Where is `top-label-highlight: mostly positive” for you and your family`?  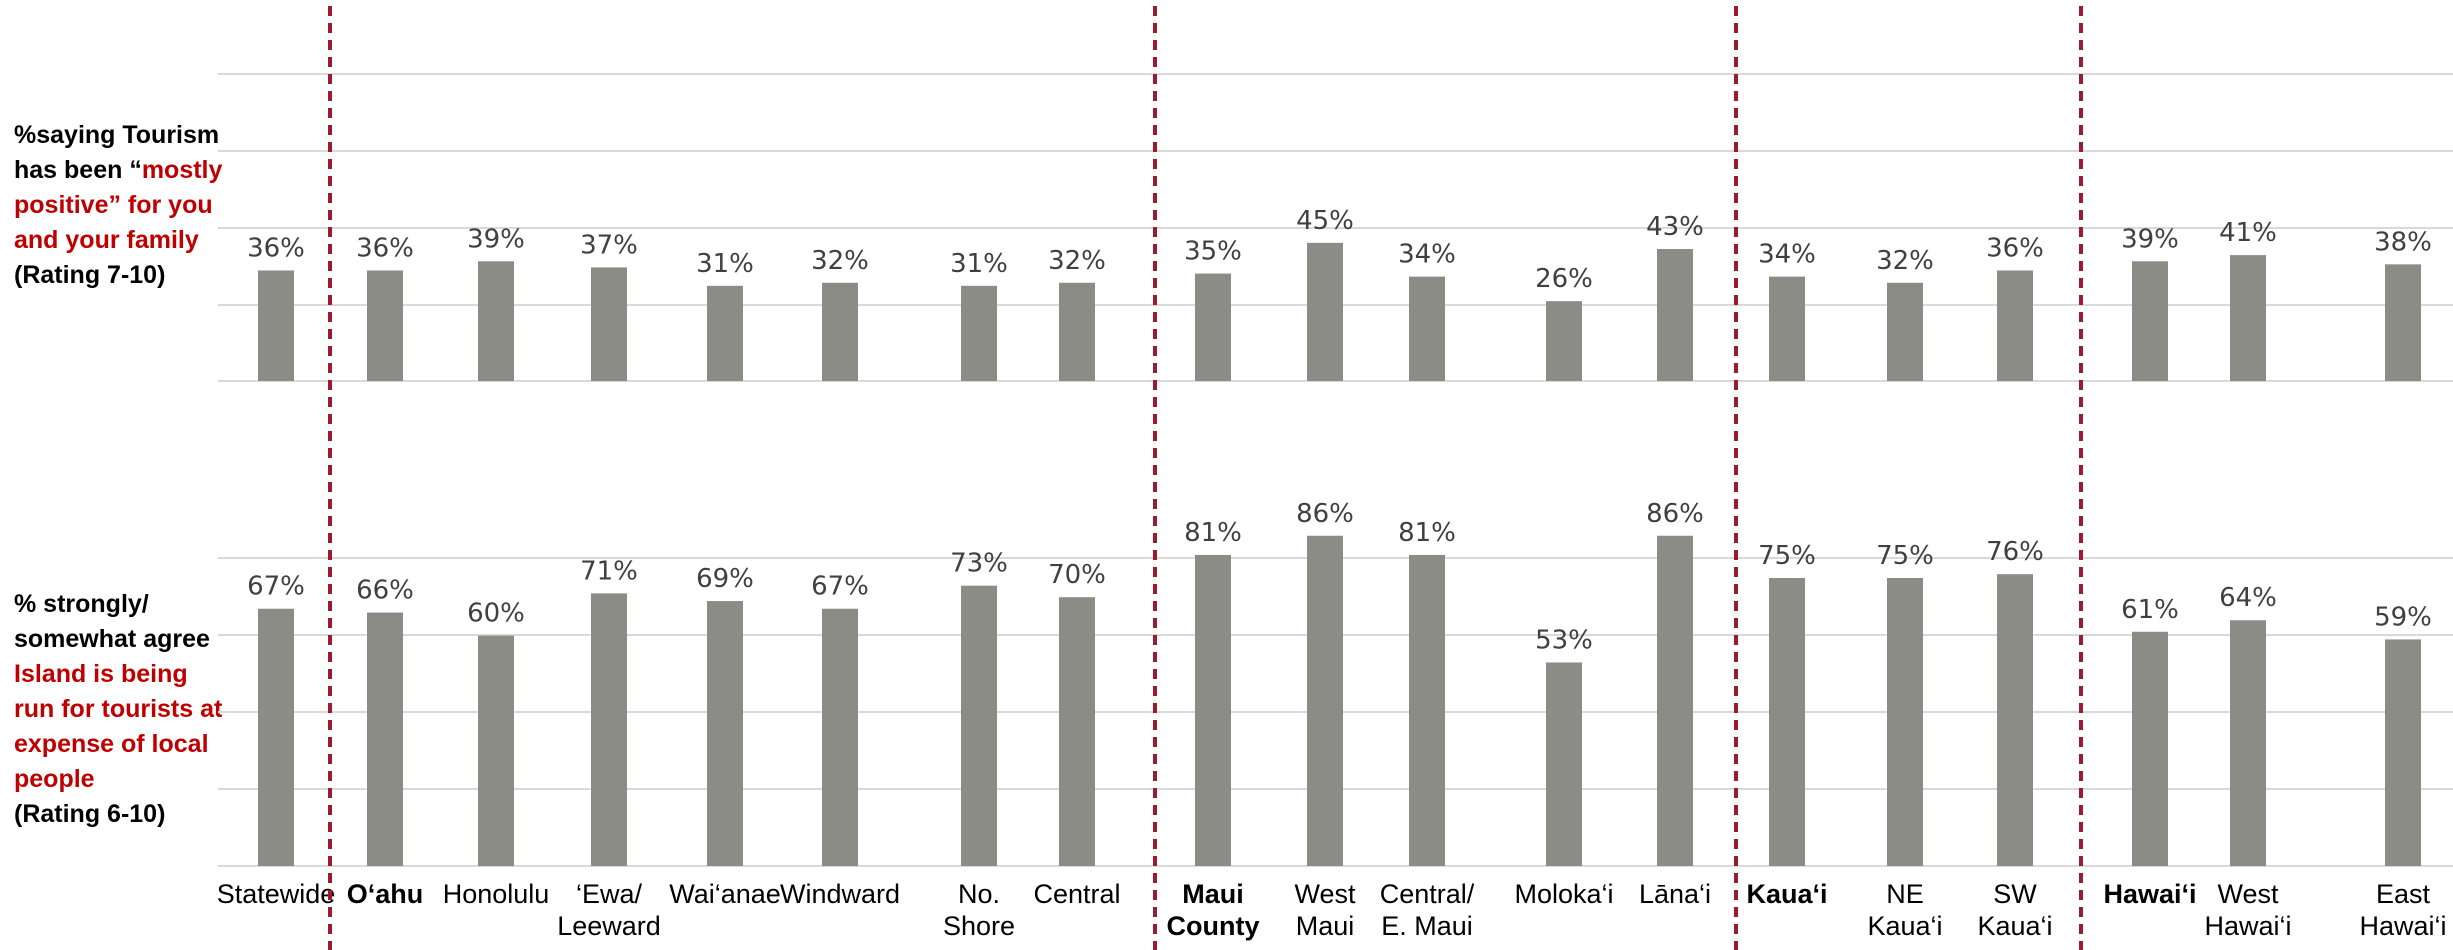
top-label-highlight: mostly positive” for you and your family is located at coordinates (118, 205).